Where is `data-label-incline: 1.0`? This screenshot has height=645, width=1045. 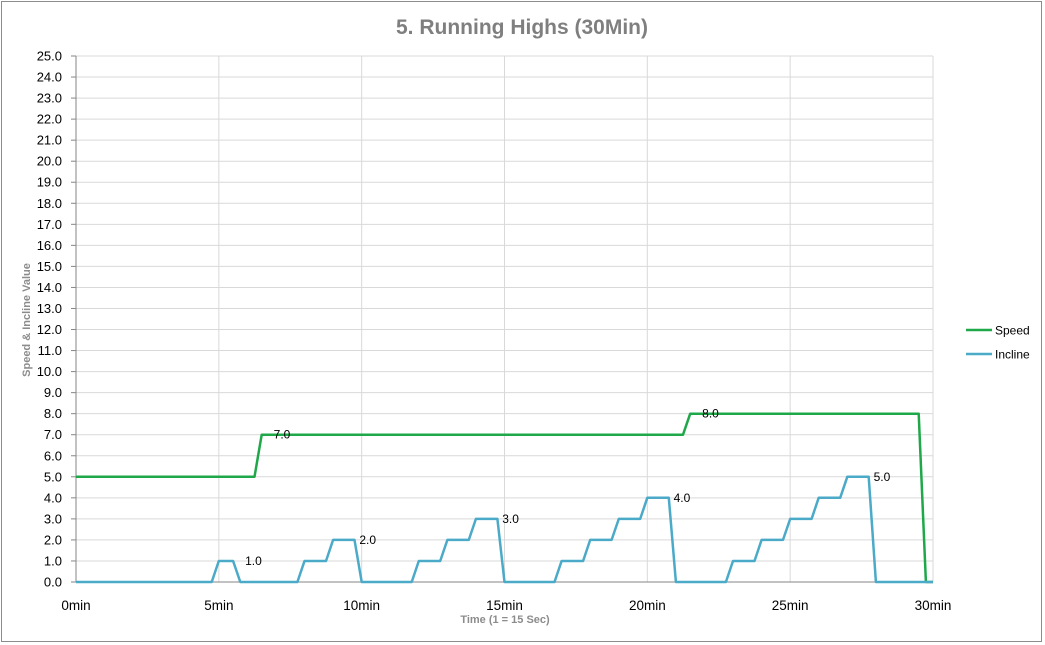 data-label-incline: 1.0 is located at coordinates (253, 561).